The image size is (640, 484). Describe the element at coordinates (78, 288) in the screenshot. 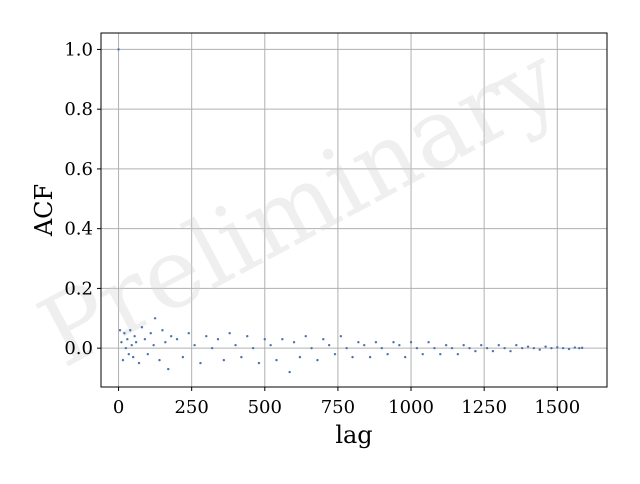

I see `y-tick-label: 0.2` at that location.